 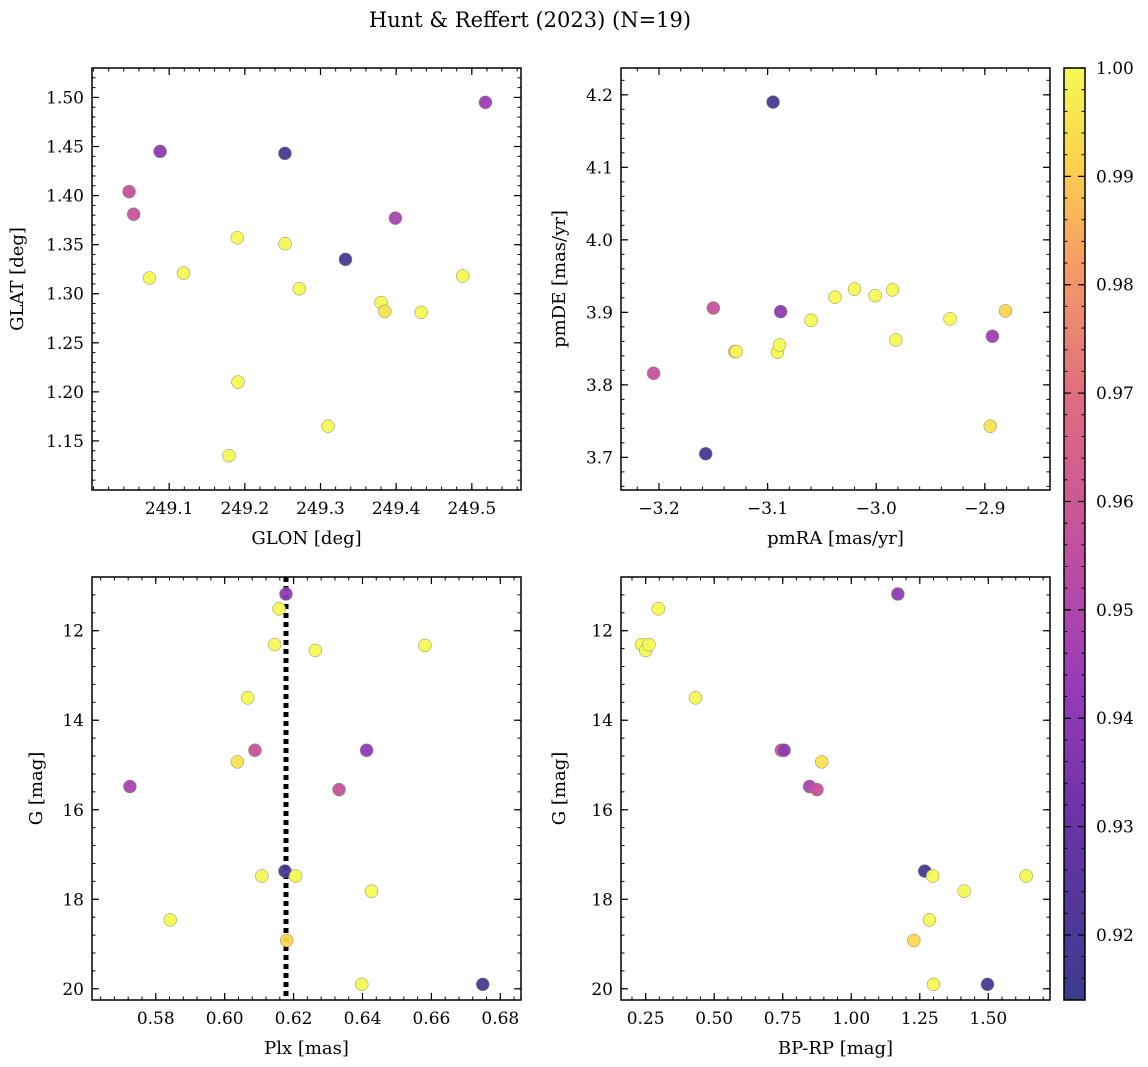 I want to click on colorbar-frame, so click(x=1074, y=534).